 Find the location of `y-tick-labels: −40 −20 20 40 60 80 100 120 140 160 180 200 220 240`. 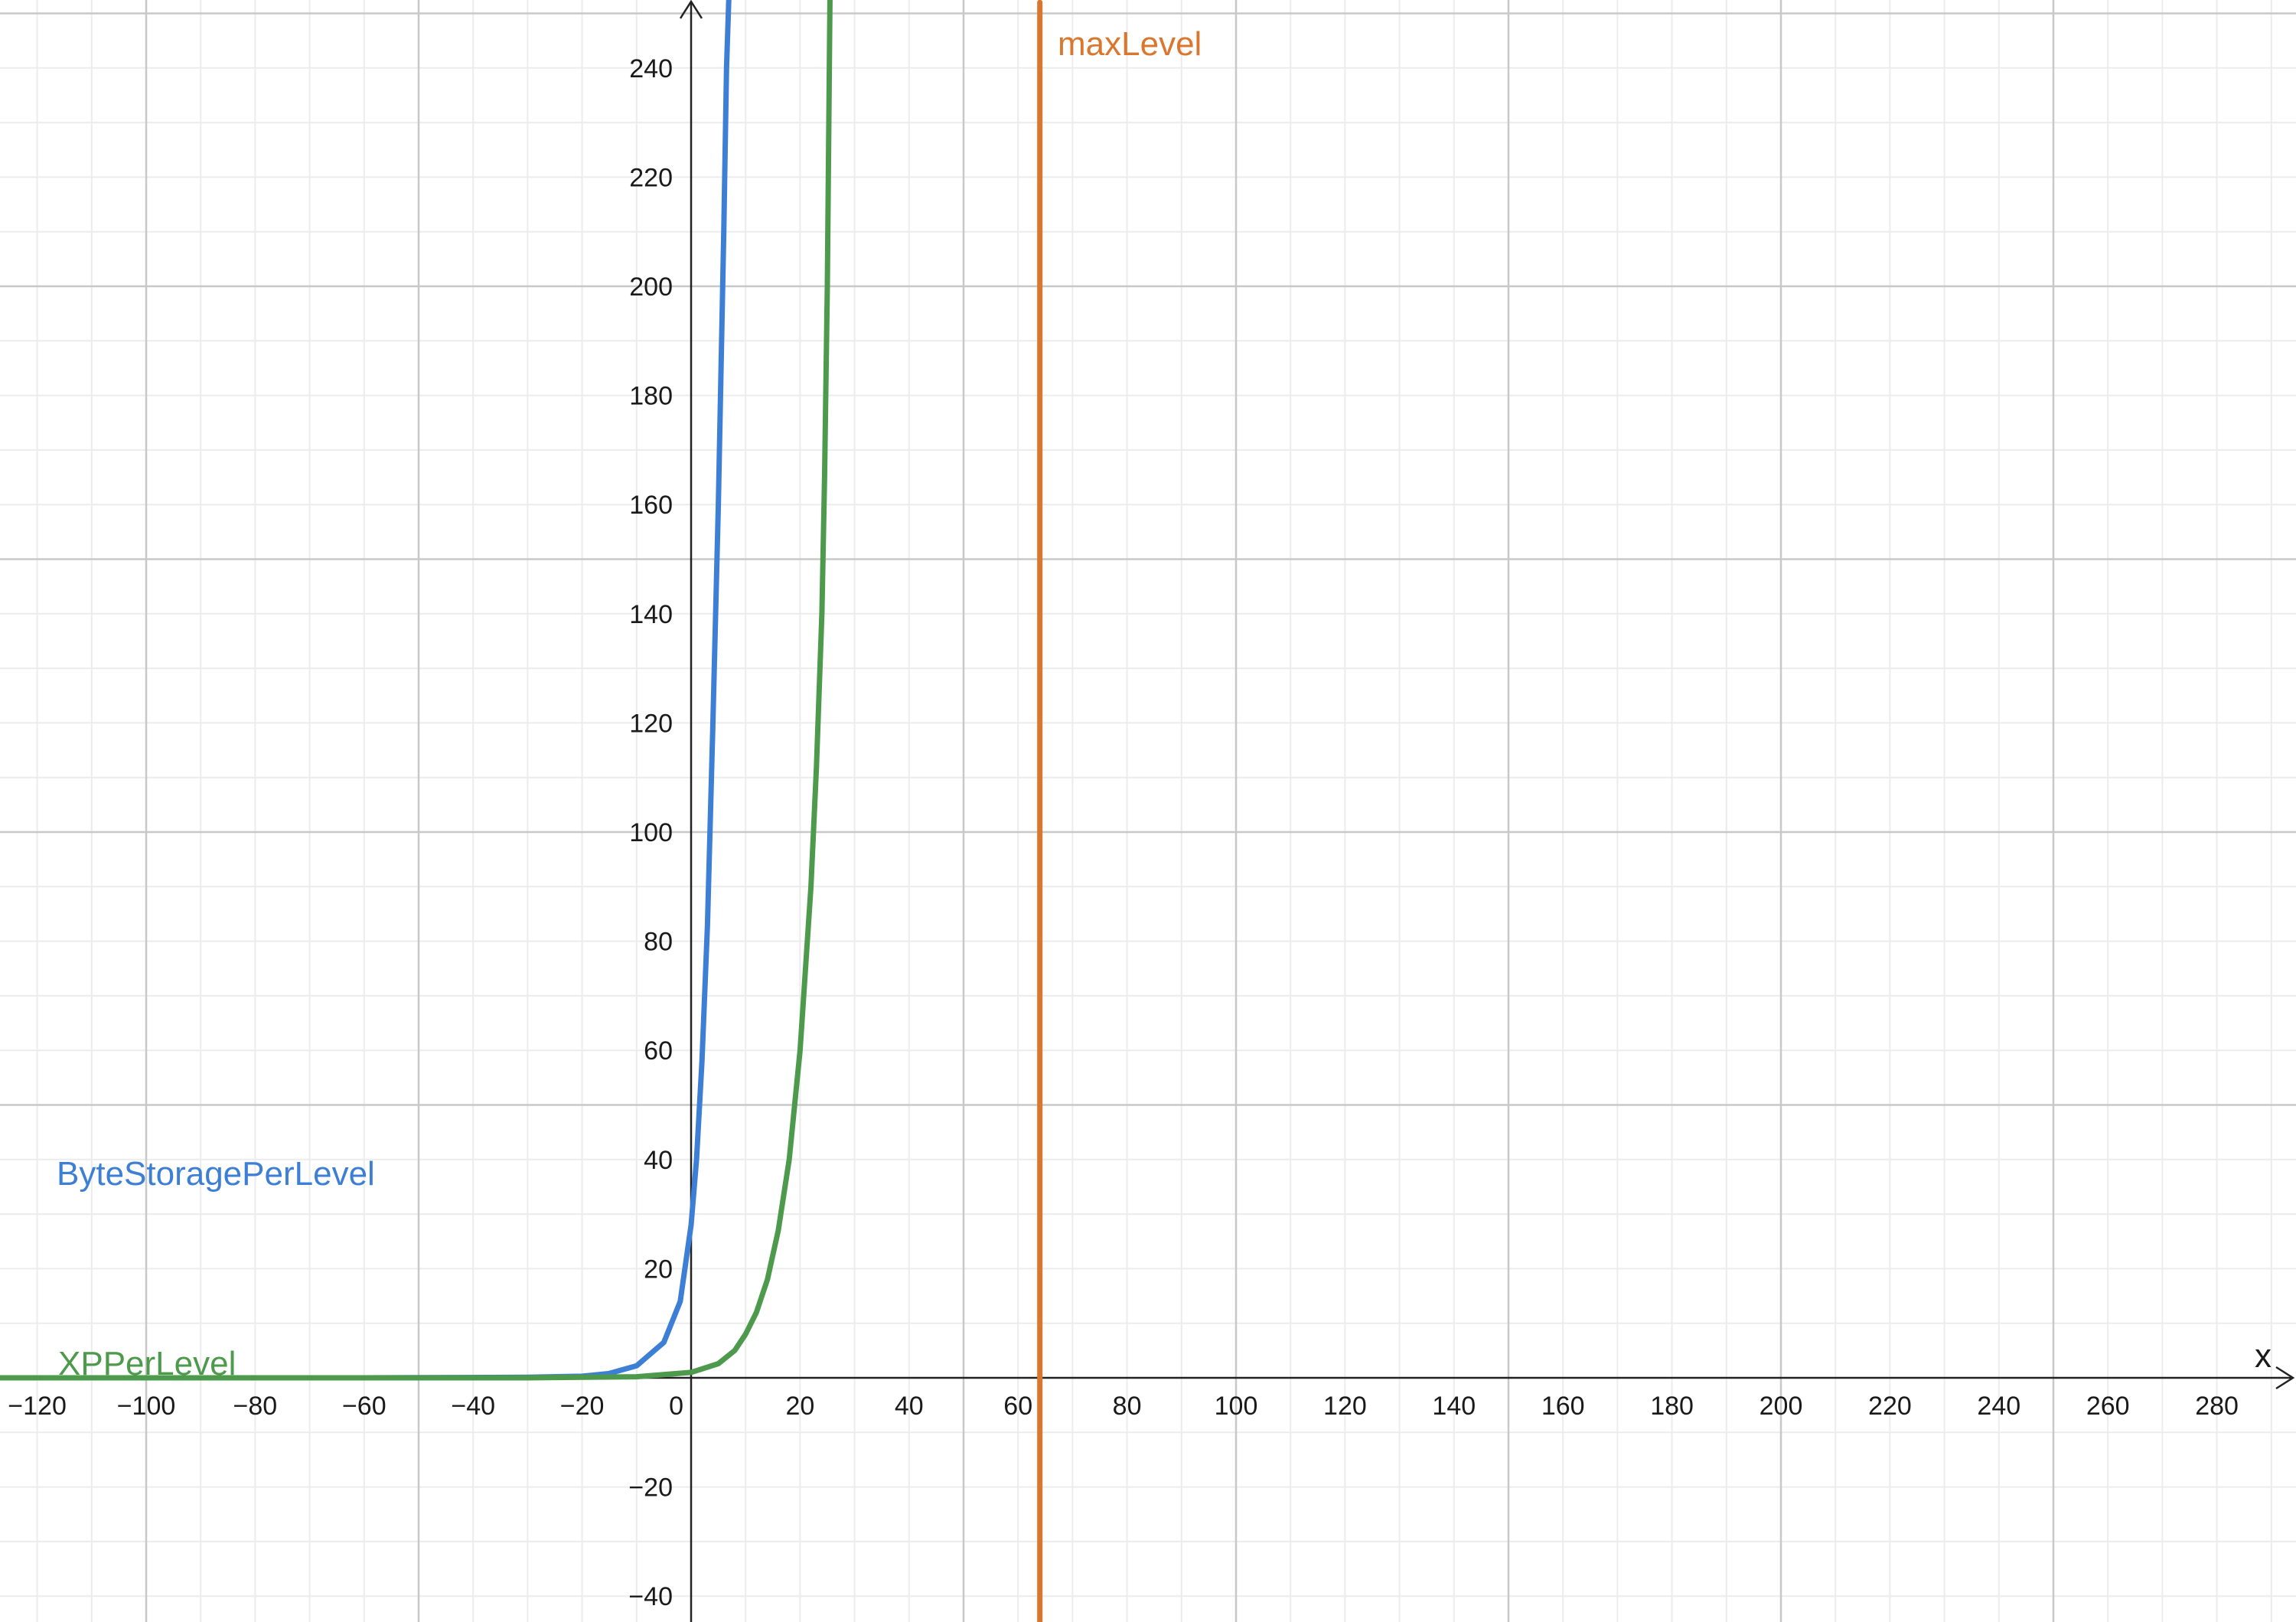

y-tick-labels: −40 −20 20 40 60 80 100 120 140 160 180 200 220 240 is located at coordinates (650, 832).